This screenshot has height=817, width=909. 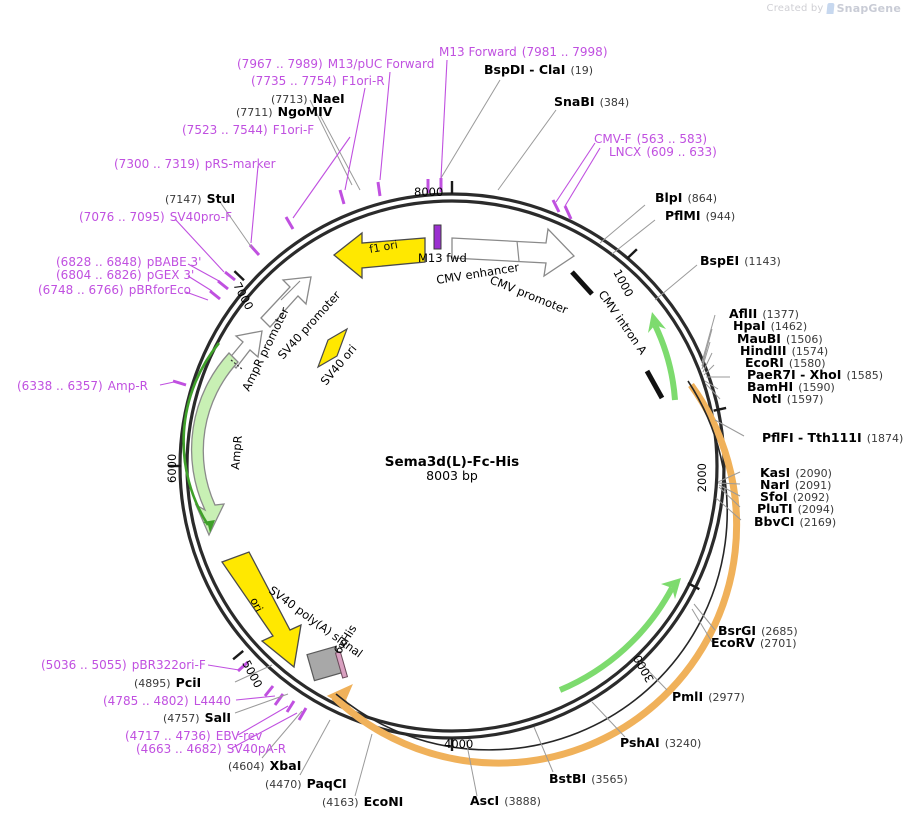 I want to click on primer-name-lncx: LNCX, so click(x=625, y=152).